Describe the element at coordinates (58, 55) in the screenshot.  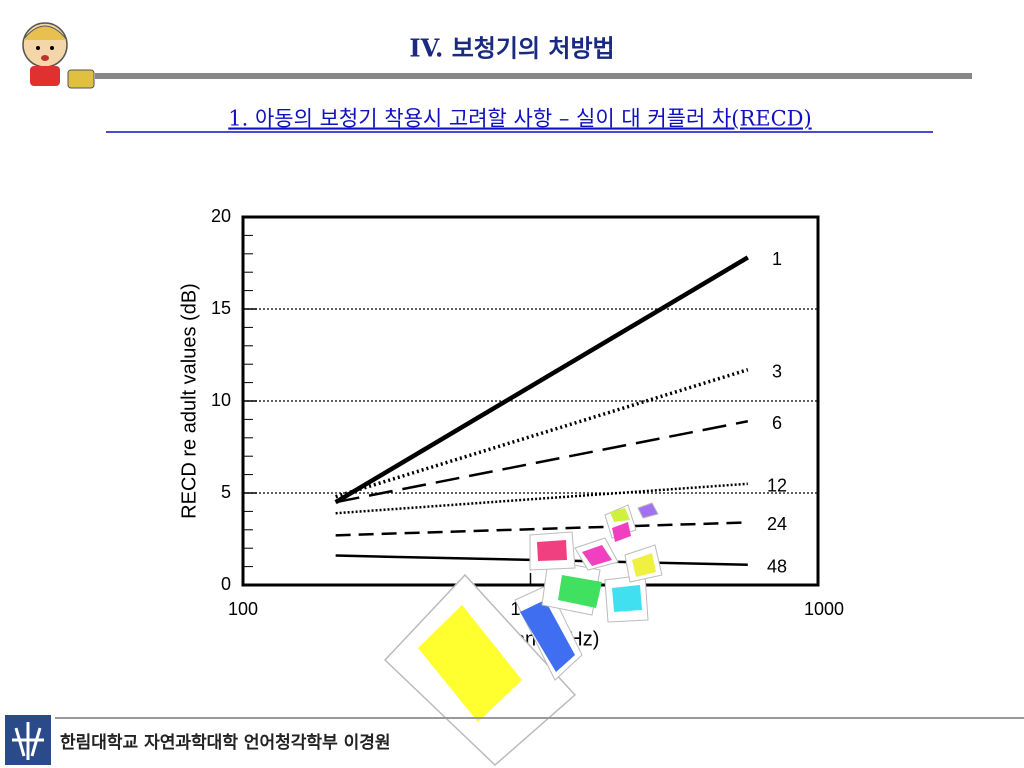
I see `cartoon-icon` at that location.